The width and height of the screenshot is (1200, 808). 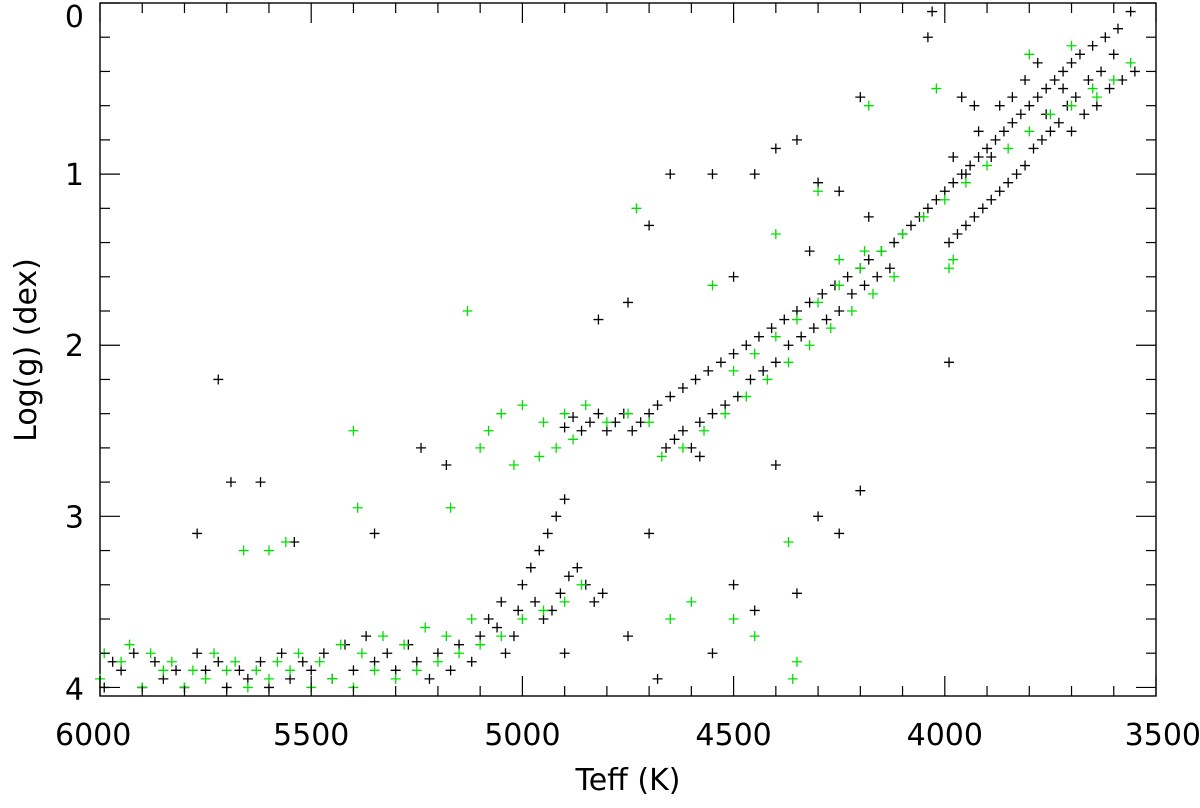 What do you see at coordinates (733, 735) in the screenshot?
I see `x-tick-label: 4500` at bounding box center [733, 735].